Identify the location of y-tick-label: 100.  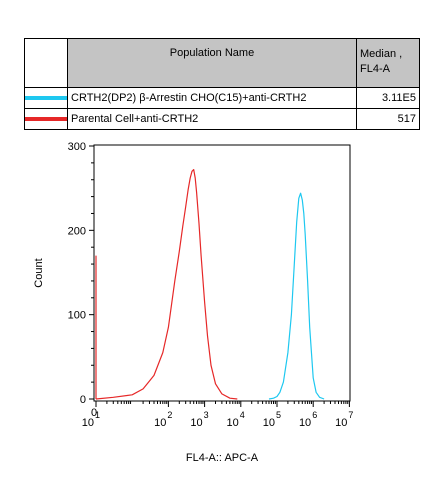
(77, 316).